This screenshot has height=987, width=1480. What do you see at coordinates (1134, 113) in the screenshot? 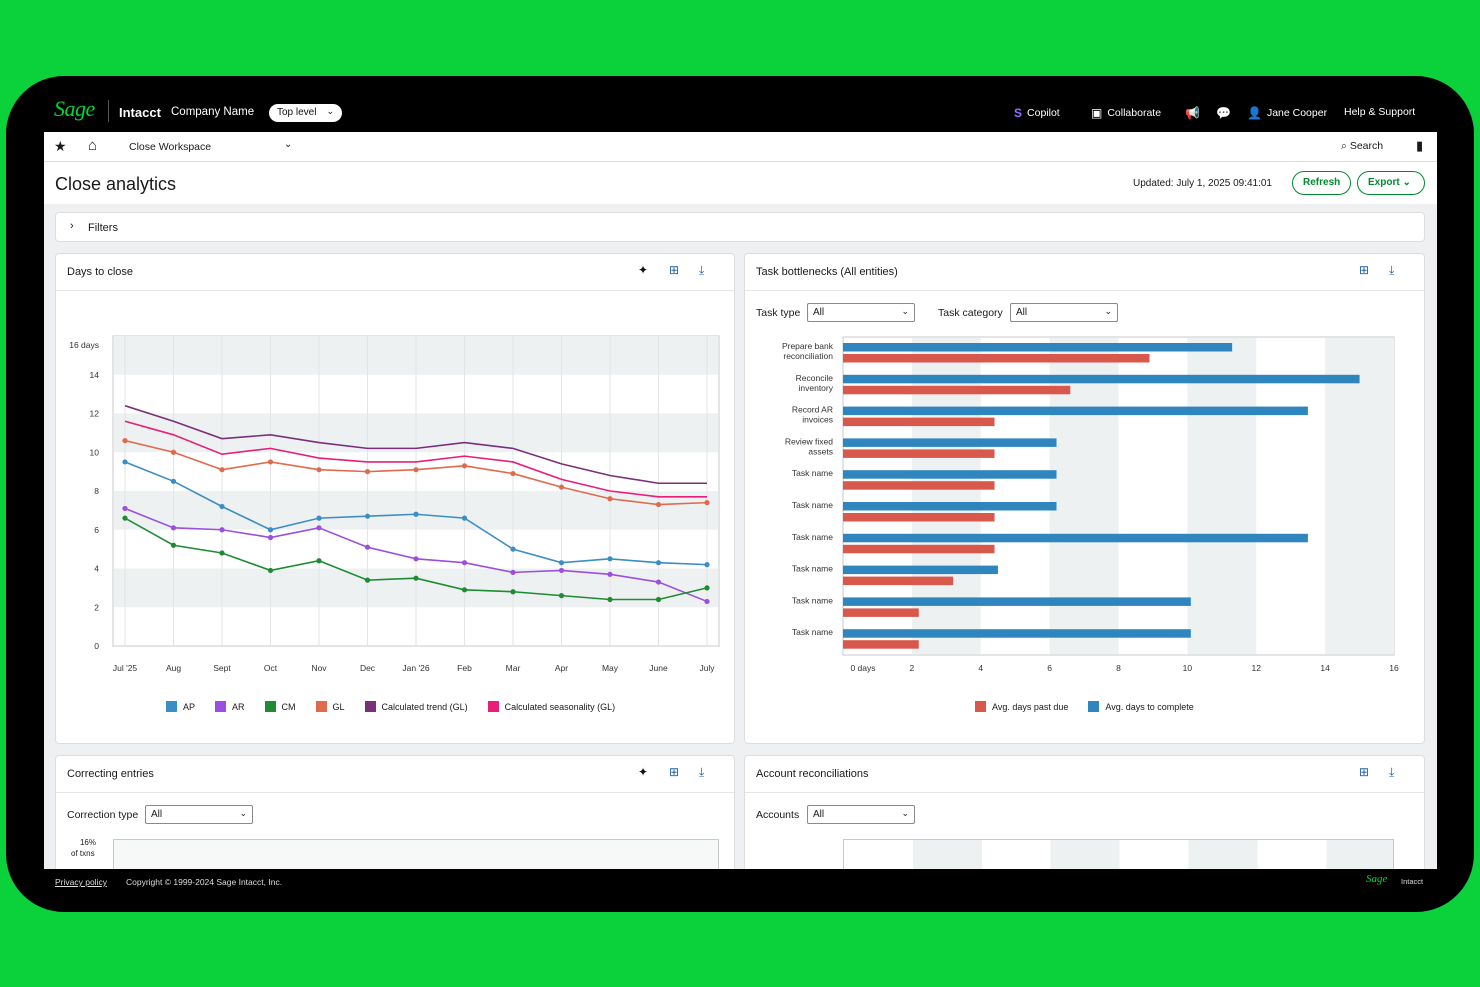
I see `collaborate-label: Collaborate` at bounding box center [1134, 113].